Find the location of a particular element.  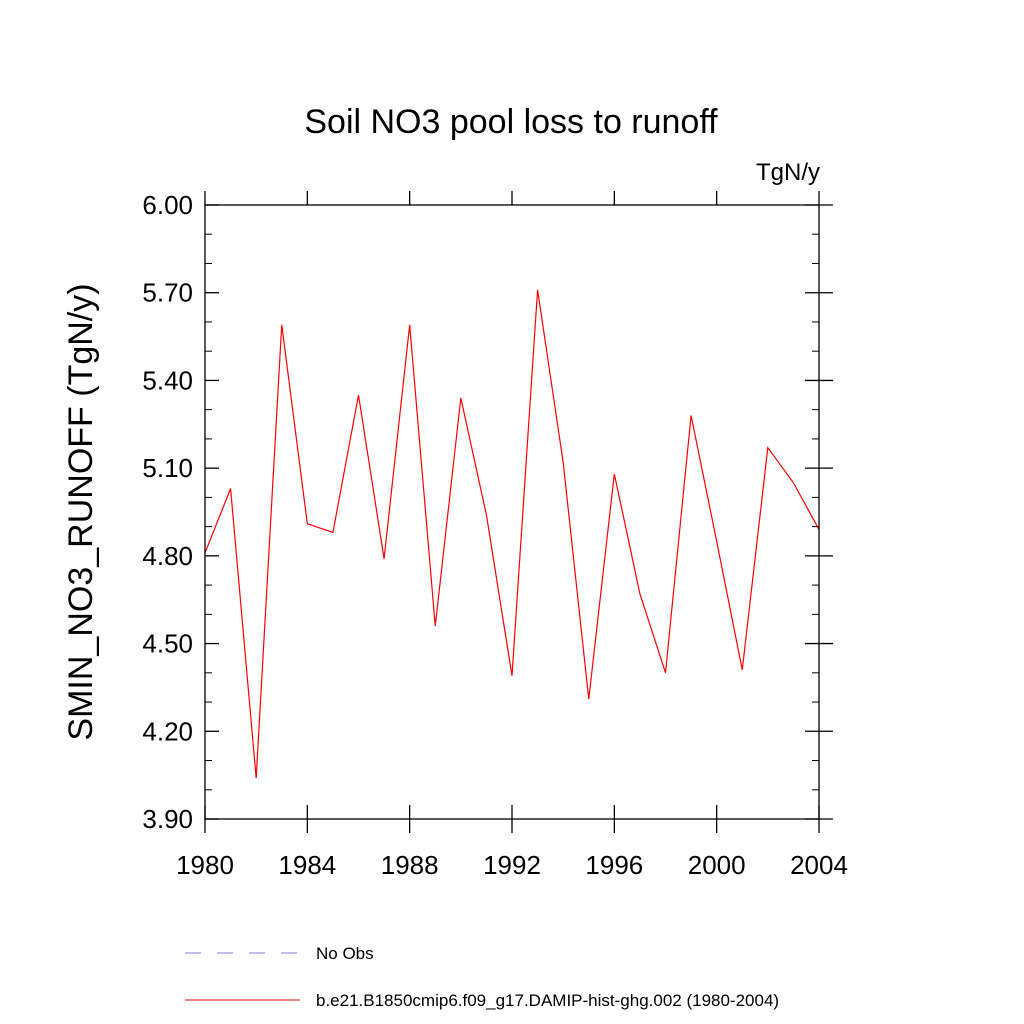

x-tick-label: 2004 is located at coordinates (819, 865).